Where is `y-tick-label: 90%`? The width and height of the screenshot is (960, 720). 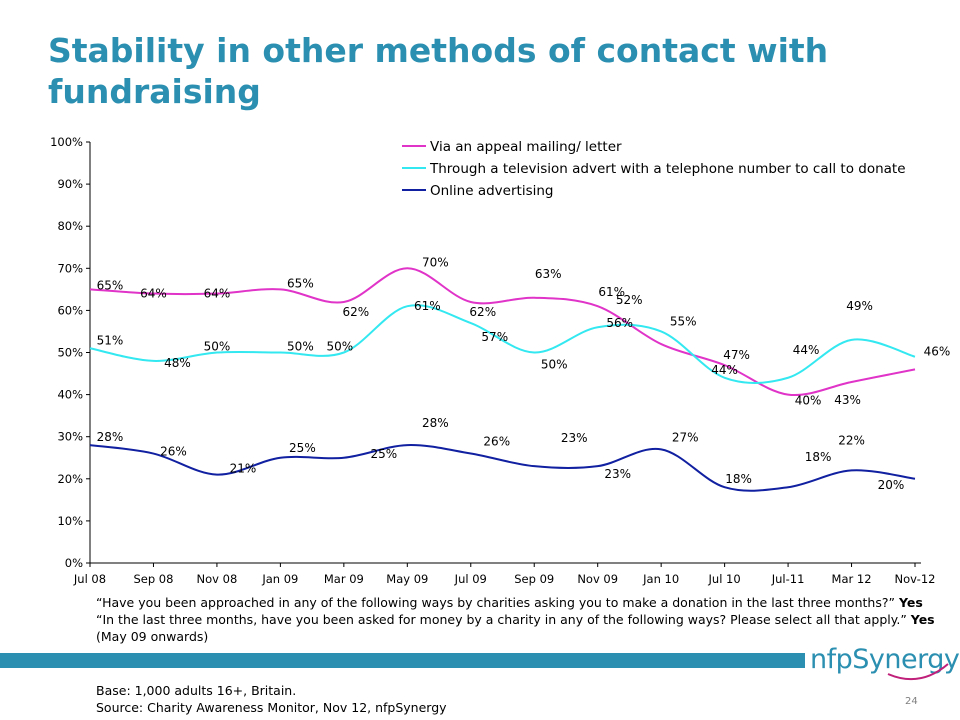
y-tick-label: 90% is located at coordinates (70, 184).